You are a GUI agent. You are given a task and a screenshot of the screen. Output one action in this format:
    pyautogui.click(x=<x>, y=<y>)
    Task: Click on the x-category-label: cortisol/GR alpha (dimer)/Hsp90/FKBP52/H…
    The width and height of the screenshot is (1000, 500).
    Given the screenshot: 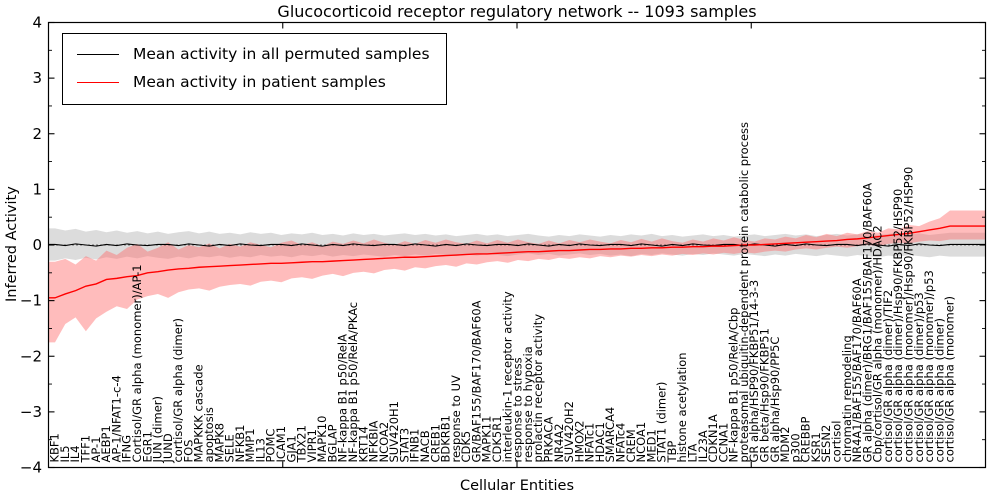 What is the action you would take?
    pyautogui.click(x=898, y=326)
    